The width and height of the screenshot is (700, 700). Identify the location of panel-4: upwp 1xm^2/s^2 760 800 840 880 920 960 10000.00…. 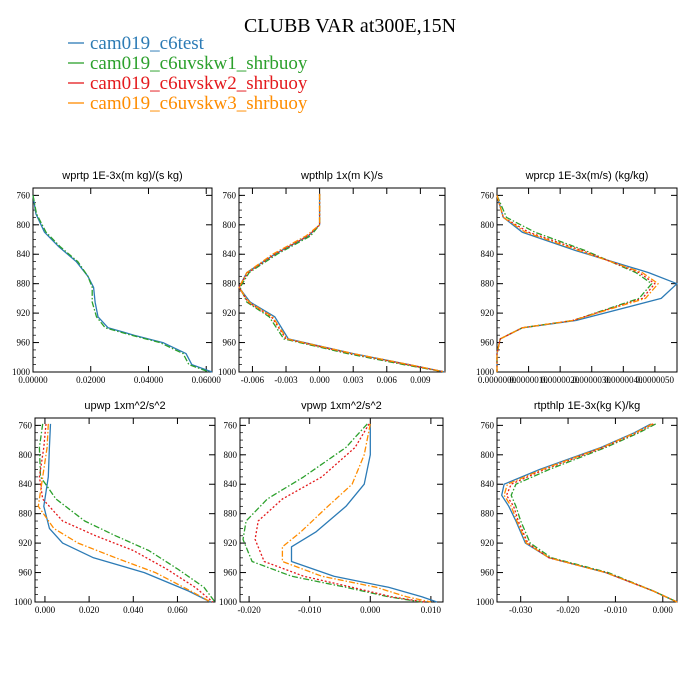
(115, 507).